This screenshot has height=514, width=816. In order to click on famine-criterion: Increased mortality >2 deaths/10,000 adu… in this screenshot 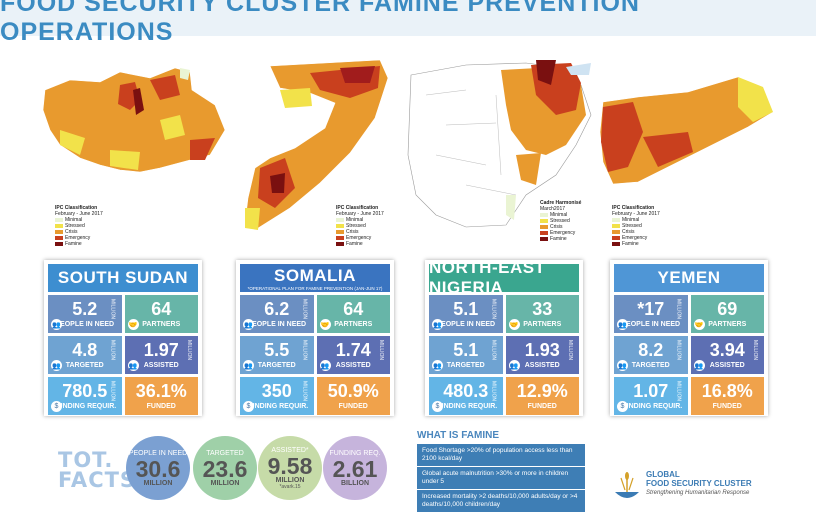, I will do `click(501, 501)`.